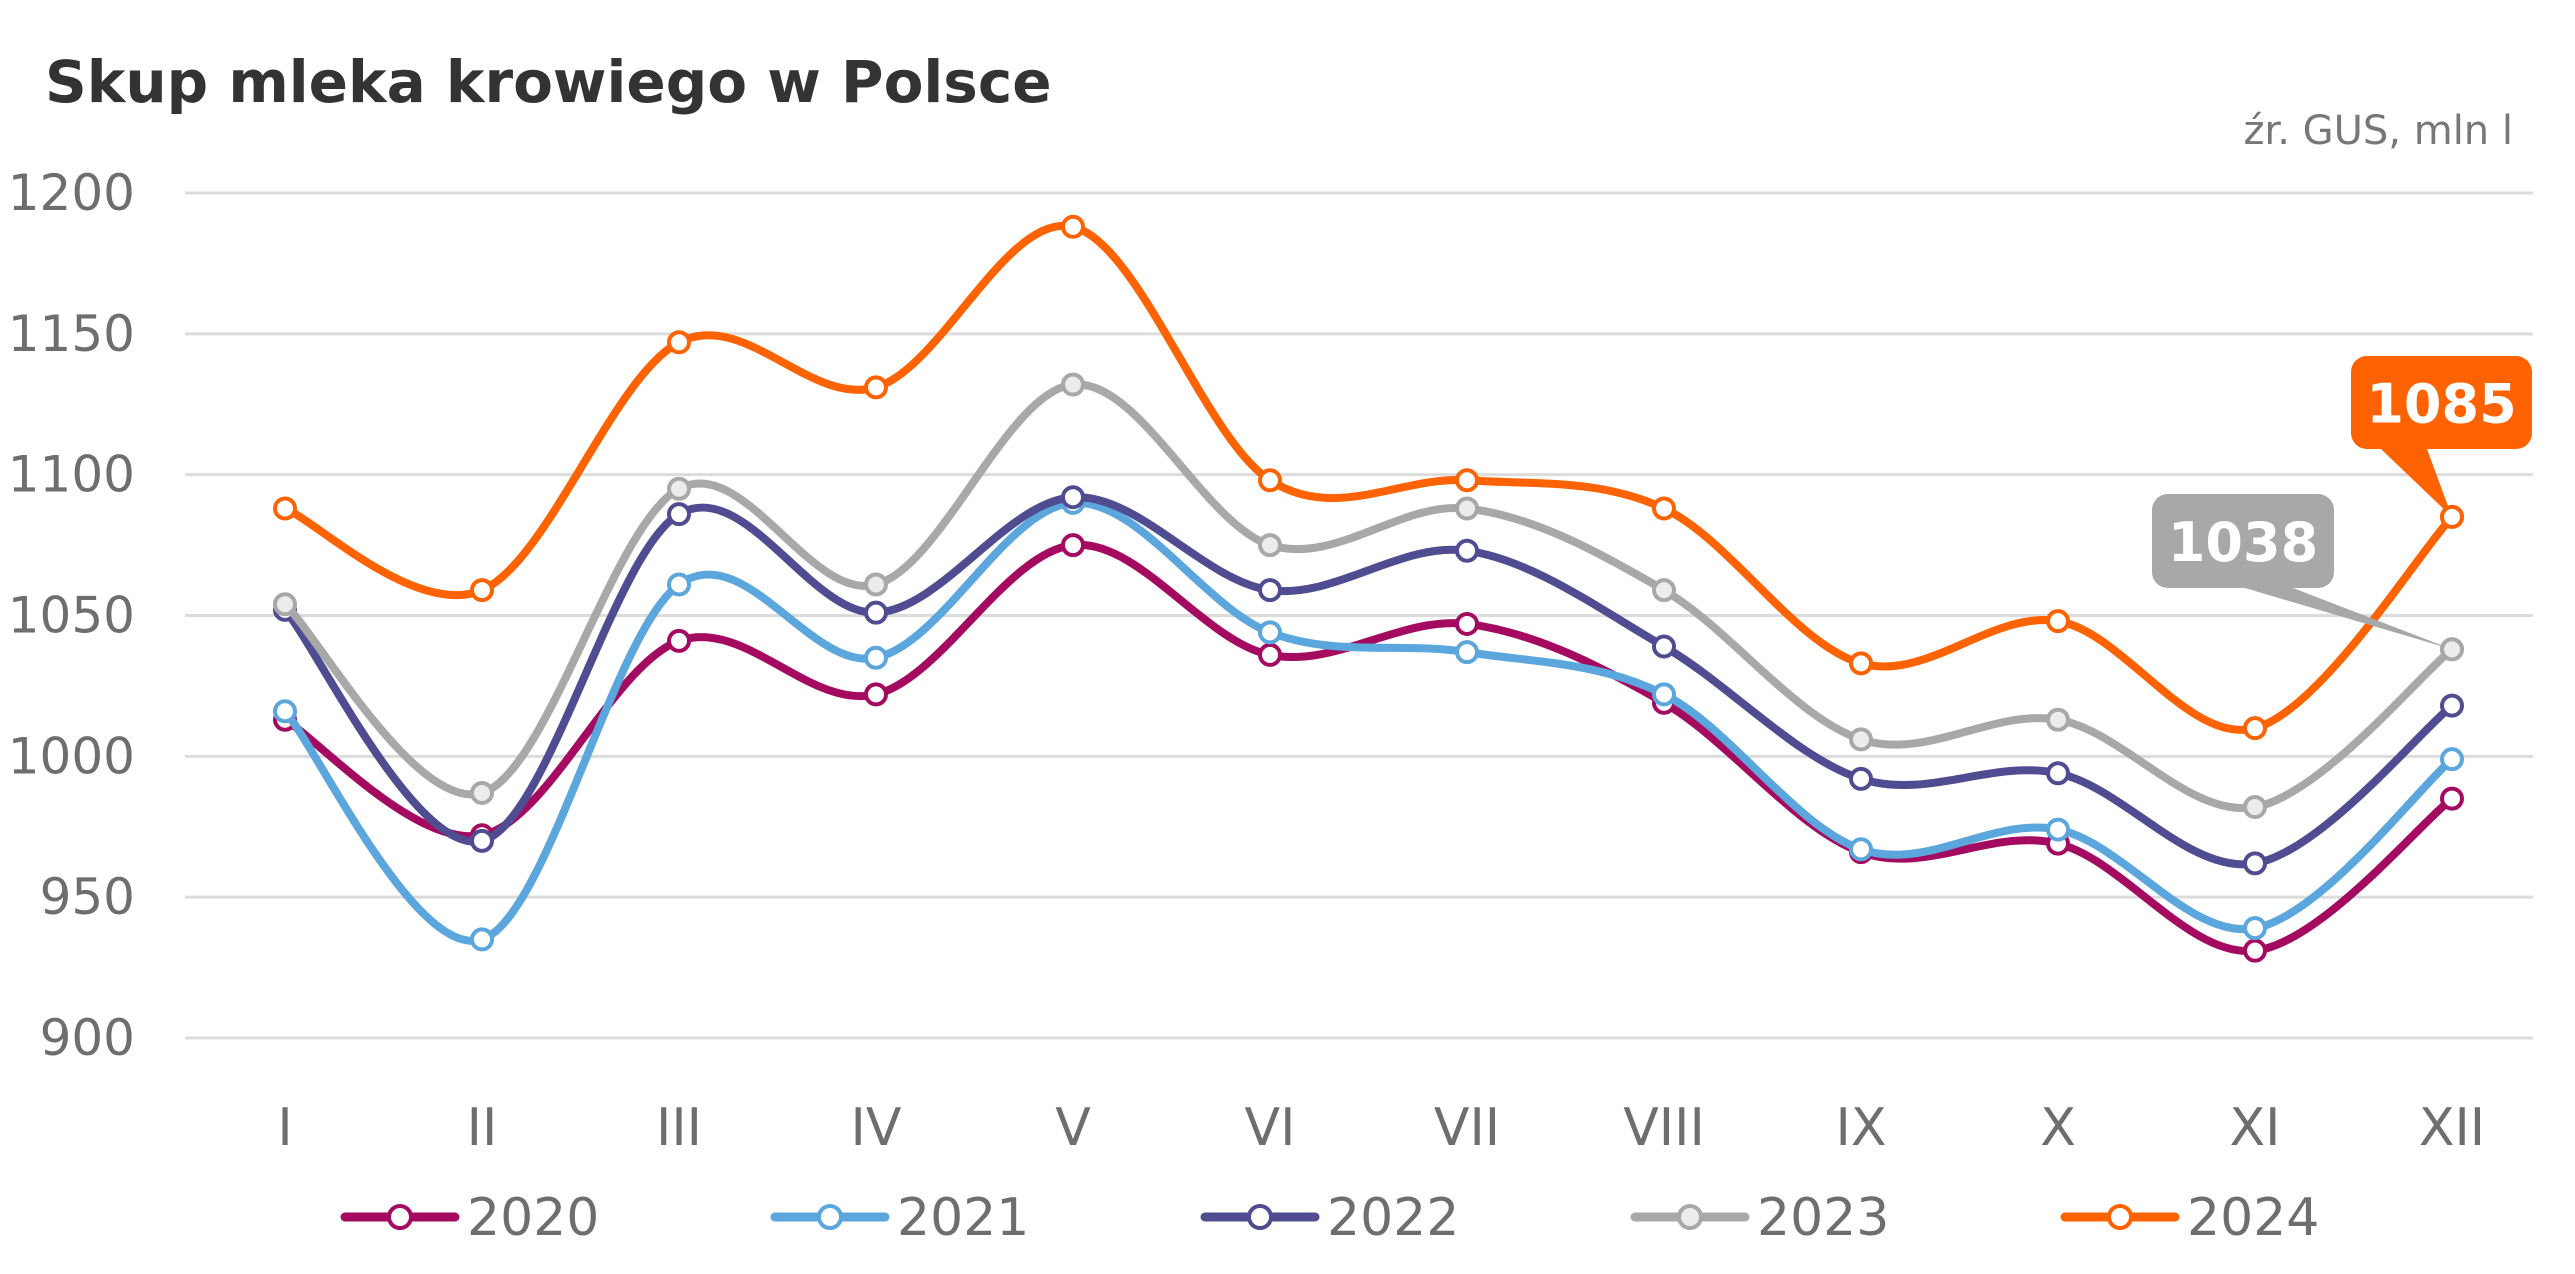 This screenshot has height=1274, width=2575. What do you see at coordinates (1823, 1218) in the screenshot?
I see `legend-label-2023: 2023` at bounding box center [1823, 1218].